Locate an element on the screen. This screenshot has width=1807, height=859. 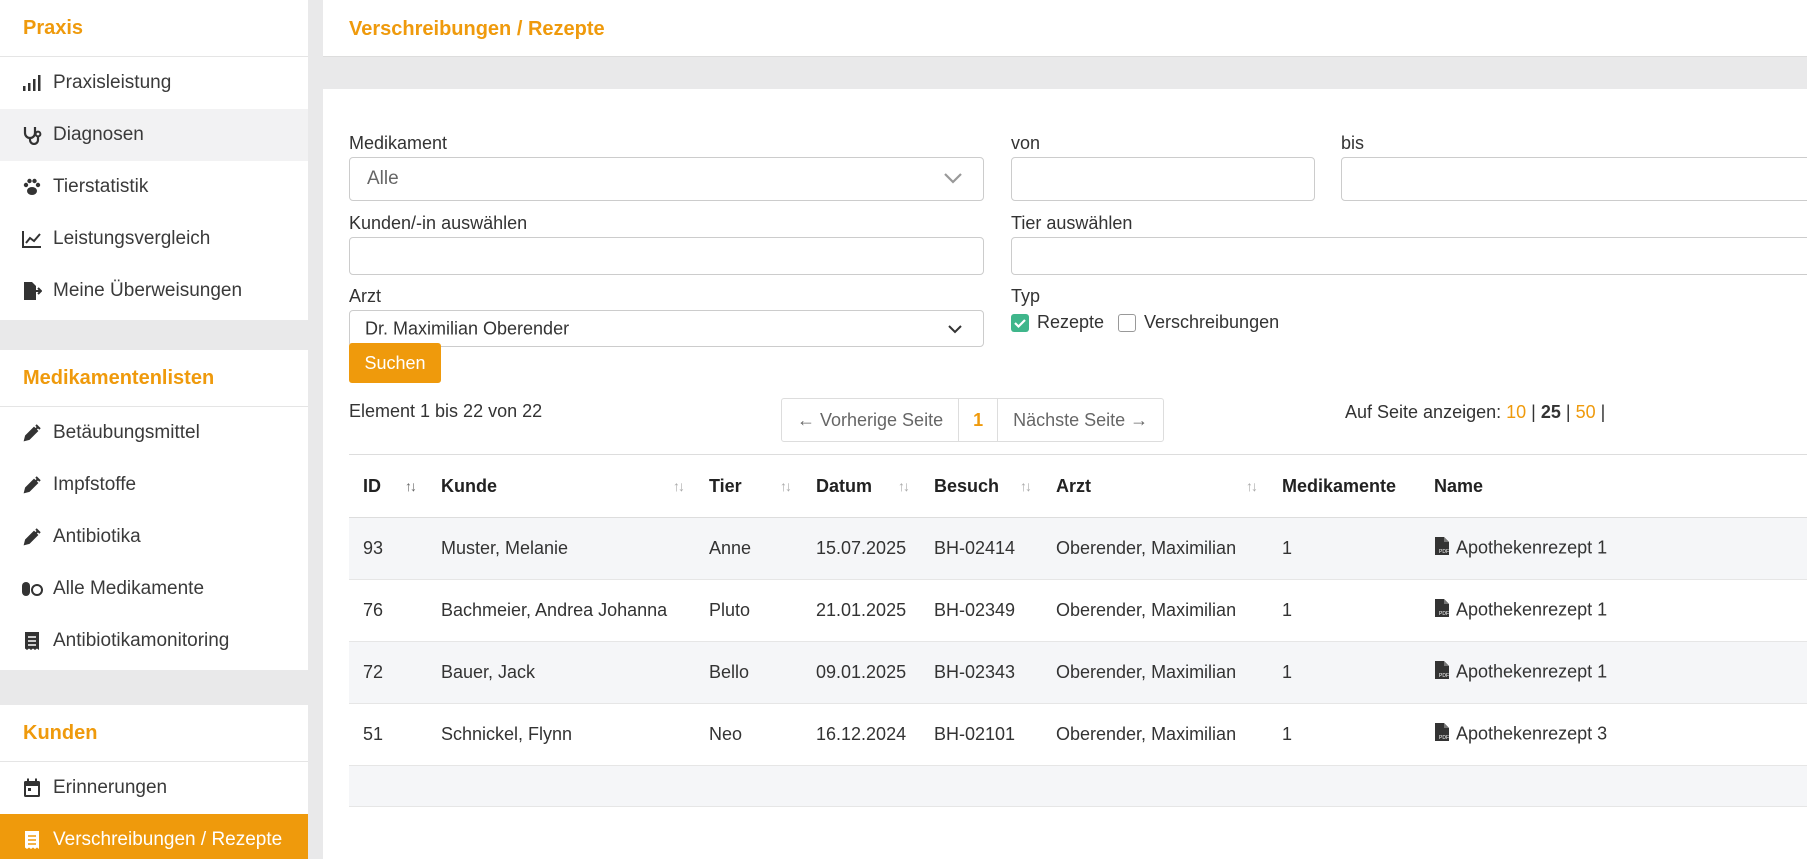
syringe-icon is located at coordinates (32, 537).